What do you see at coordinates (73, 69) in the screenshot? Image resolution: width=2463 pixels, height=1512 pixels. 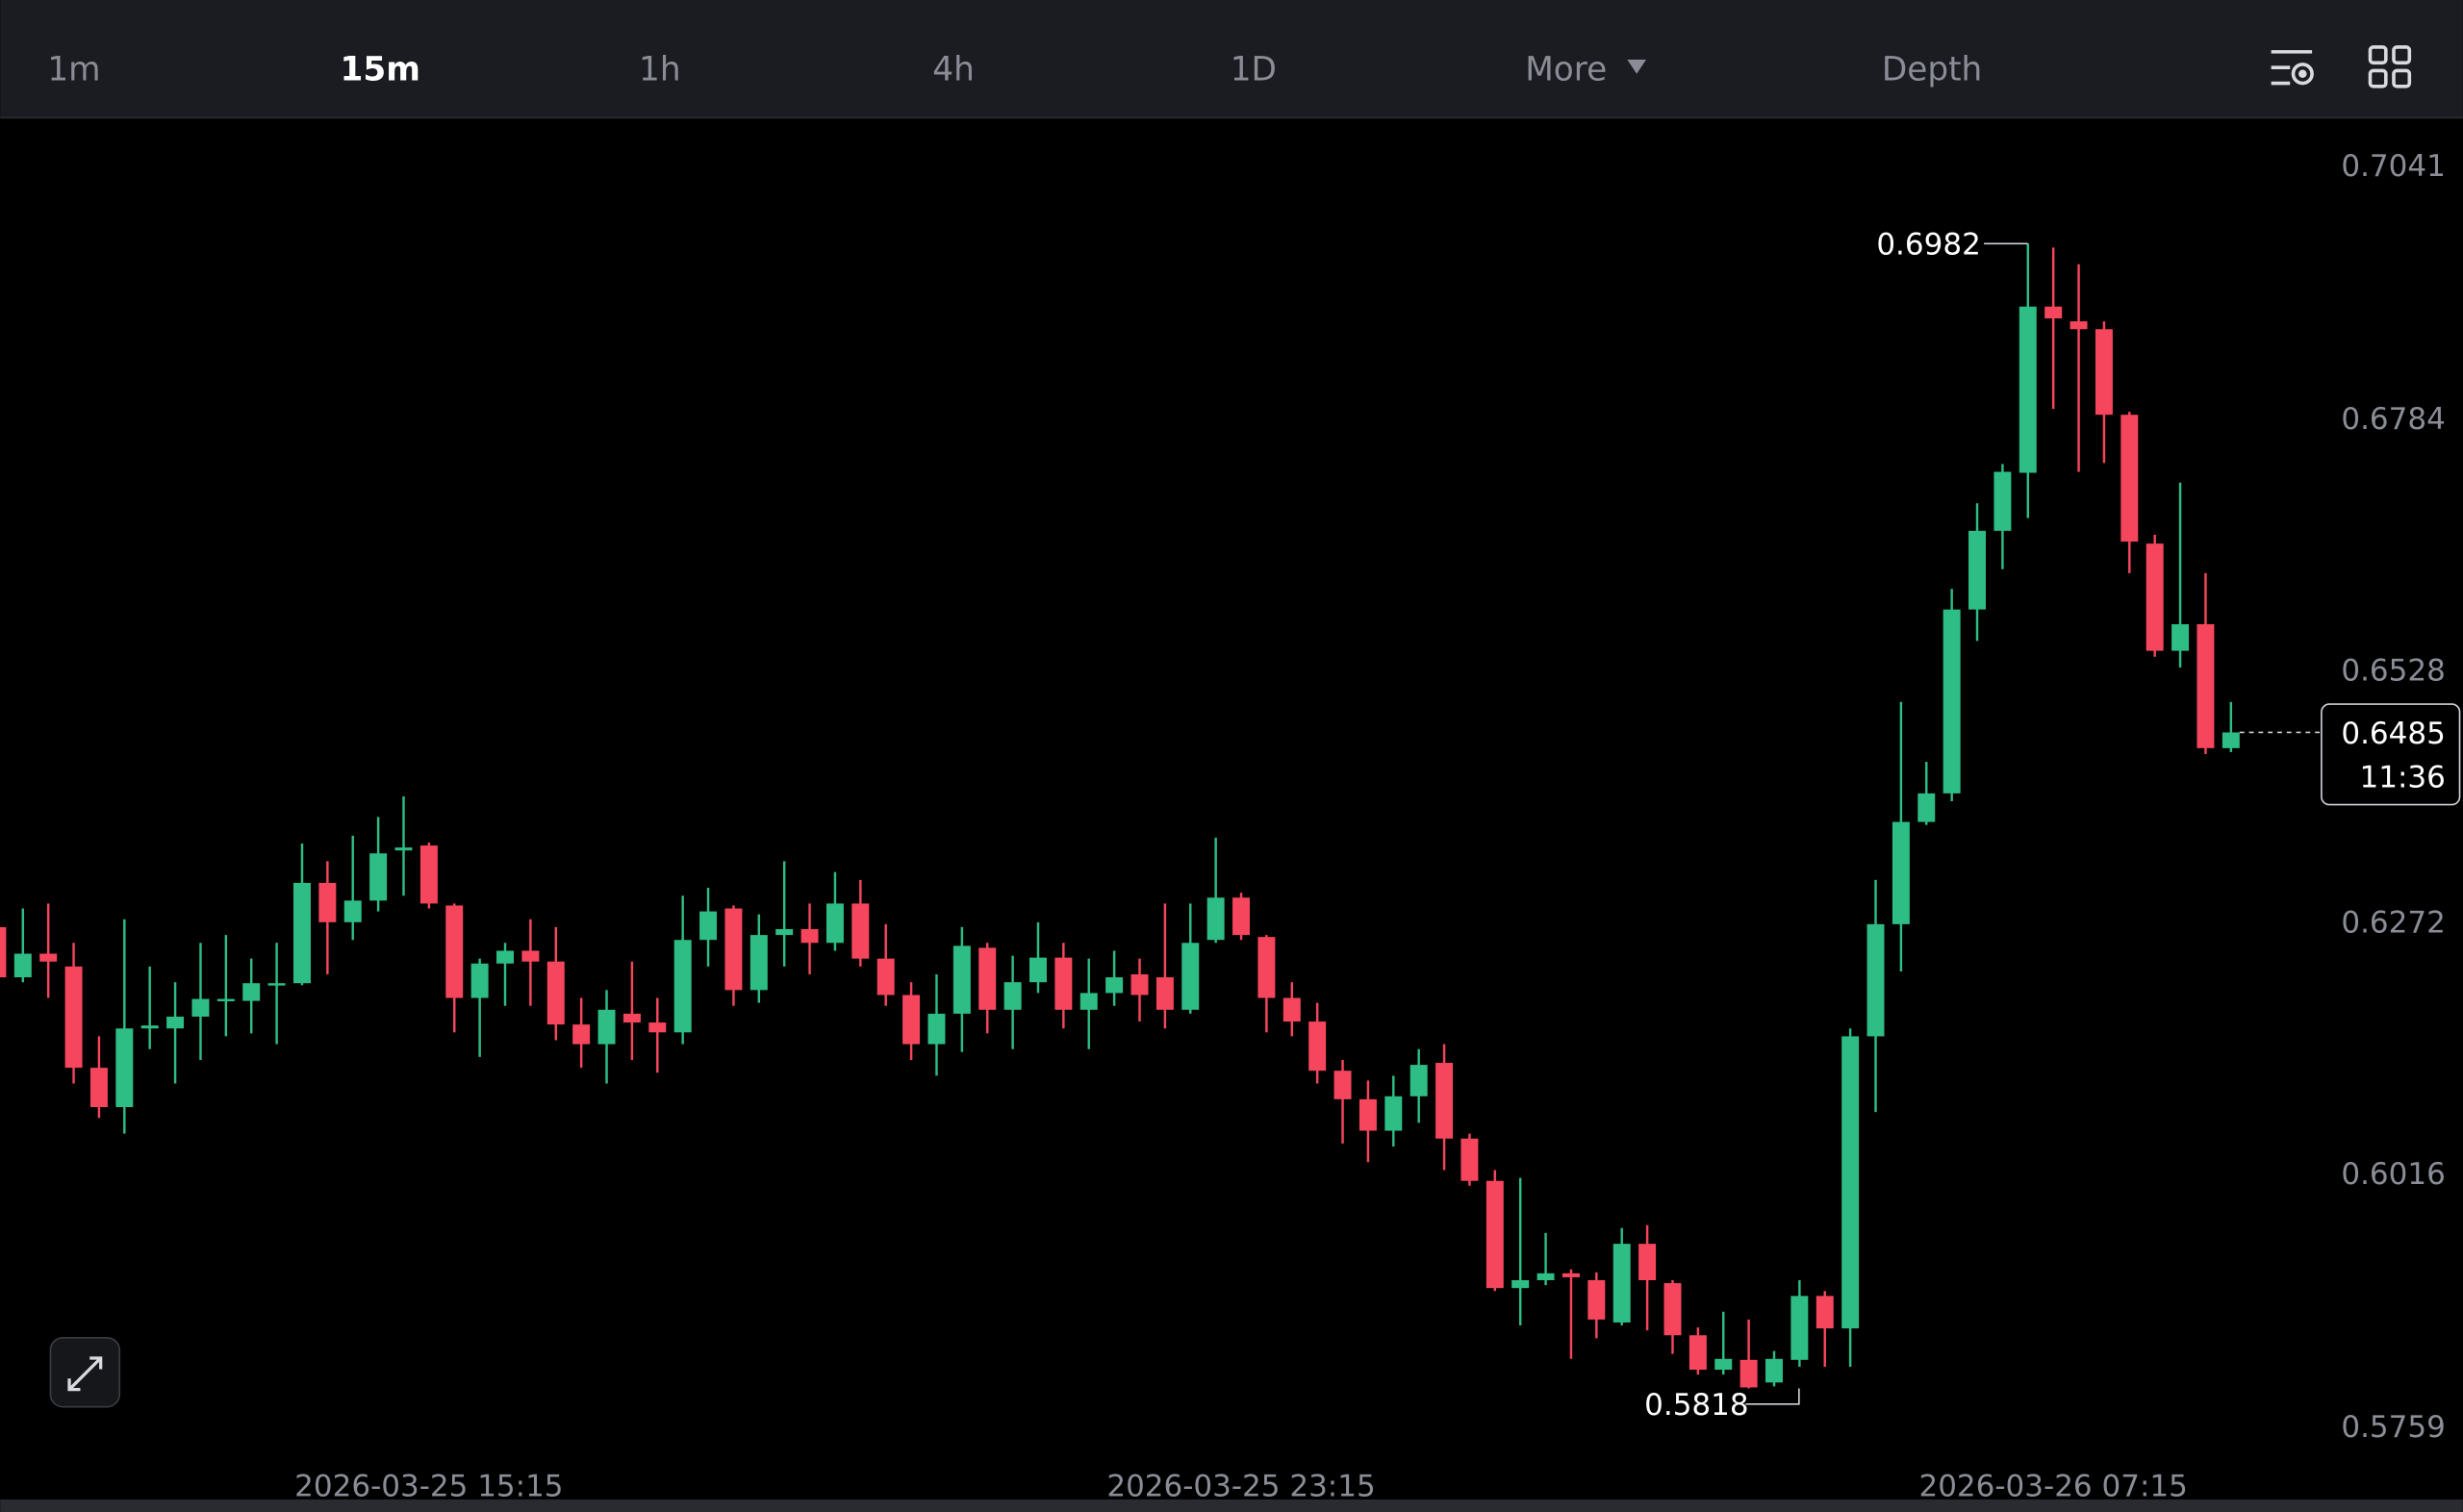 I see `tab: 1m` at bounding box center [73, 69].